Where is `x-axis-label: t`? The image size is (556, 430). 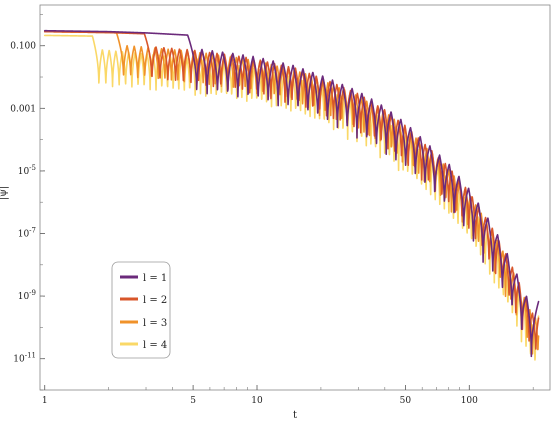
x-axis-label: t is located at coordinates (295, 415).